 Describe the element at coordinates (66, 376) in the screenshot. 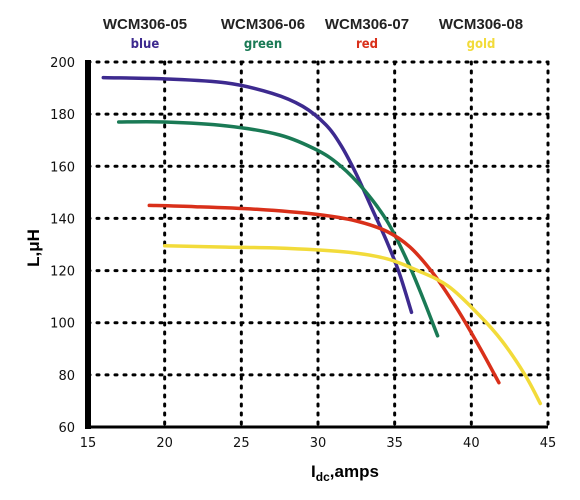

I see `y-tick-label: 80` at that location.